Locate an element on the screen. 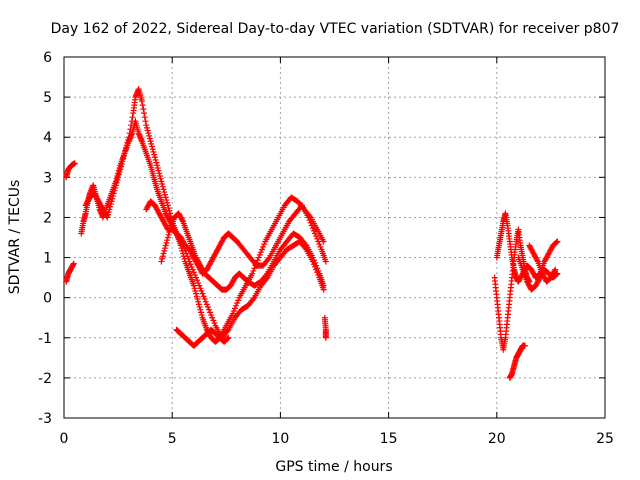  x-tick-label: 0 is located at coordinates (64, 439).